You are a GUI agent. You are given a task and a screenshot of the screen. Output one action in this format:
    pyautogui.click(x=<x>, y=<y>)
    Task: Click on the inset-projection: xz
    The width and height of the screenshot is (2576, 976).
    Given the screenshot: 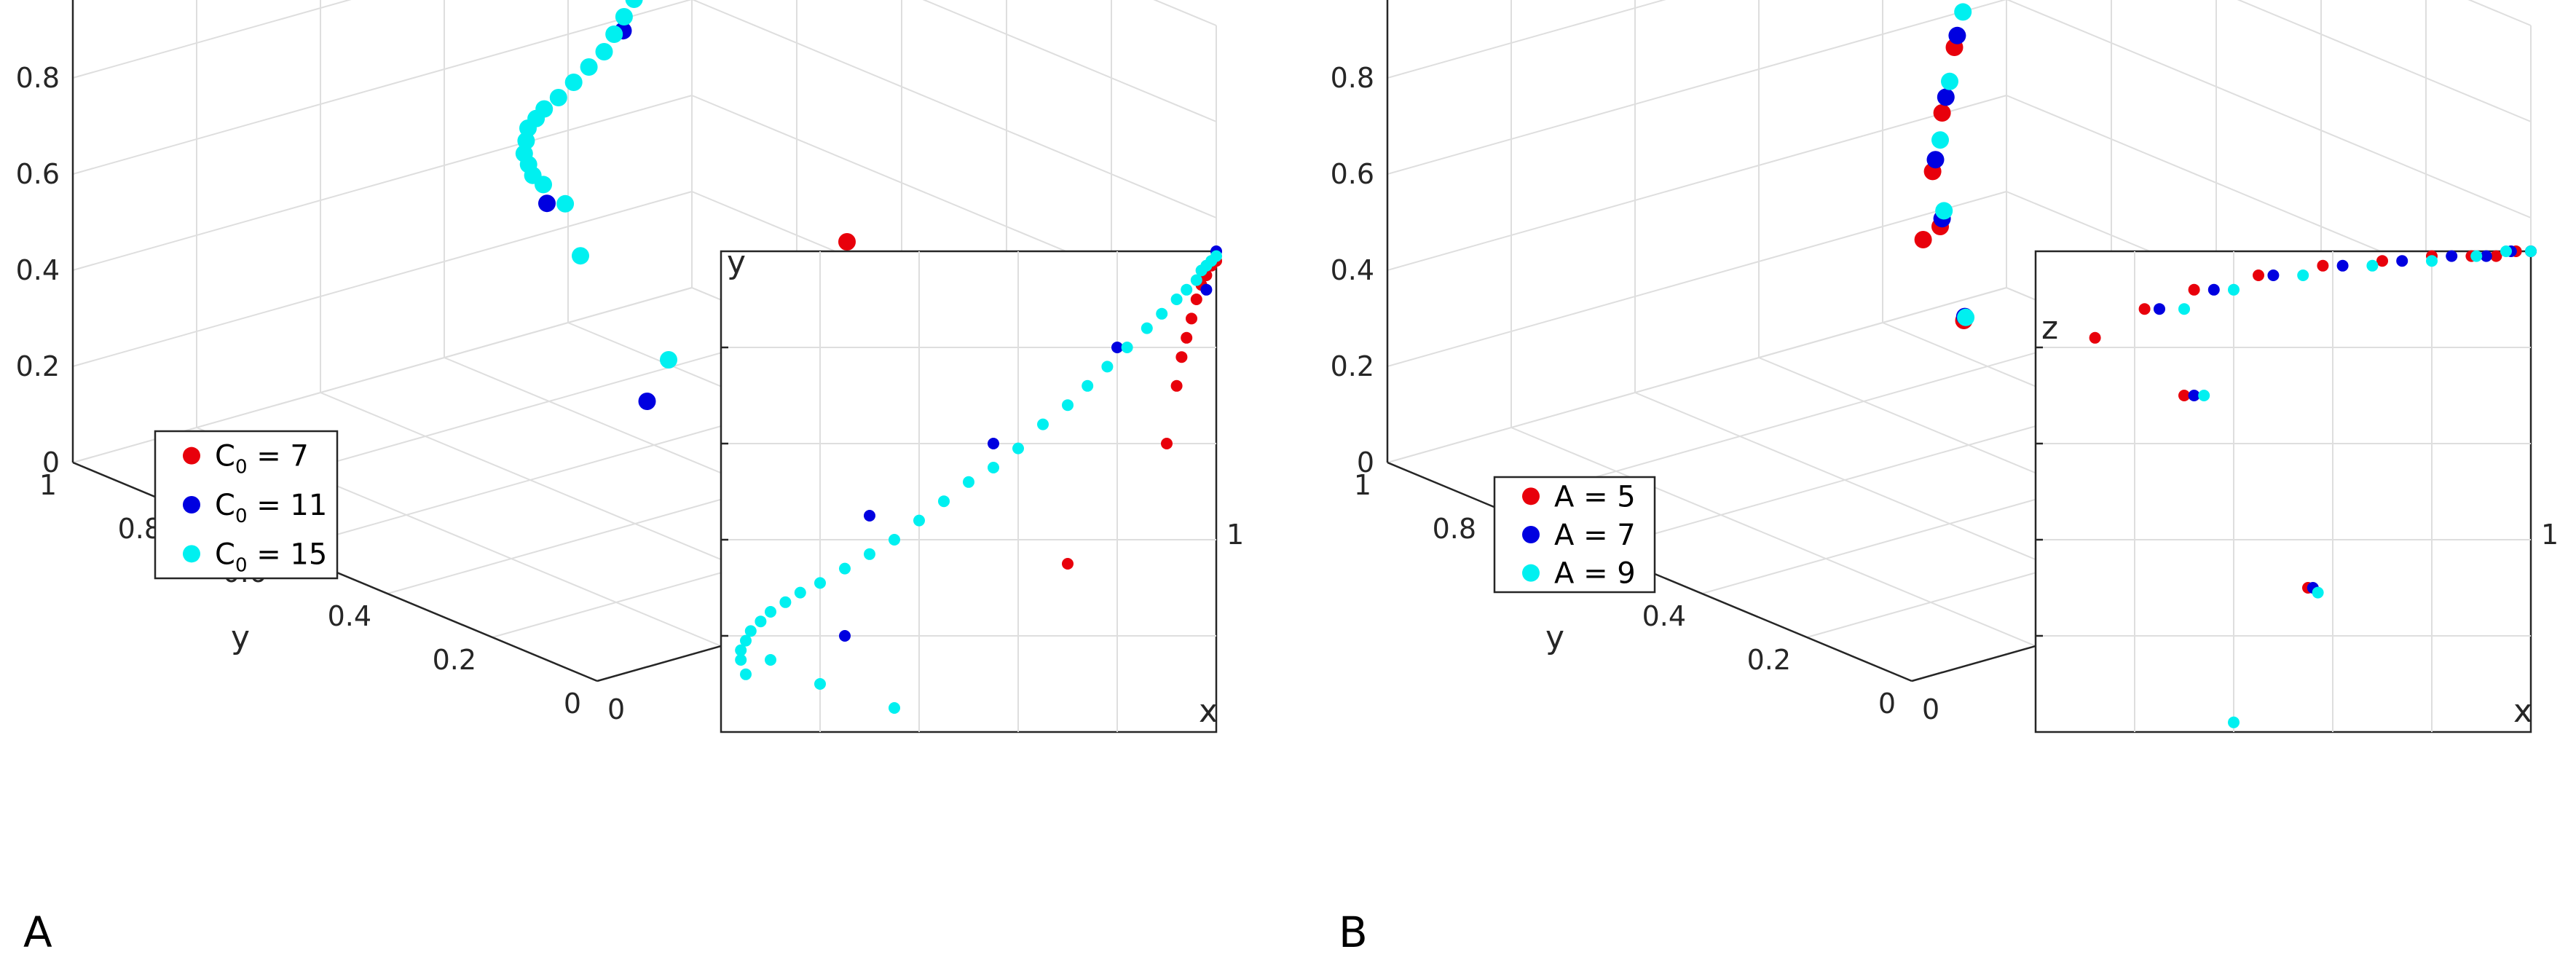 What is the action you would take?
    pyautogui.click(x=2285, y=489)
    